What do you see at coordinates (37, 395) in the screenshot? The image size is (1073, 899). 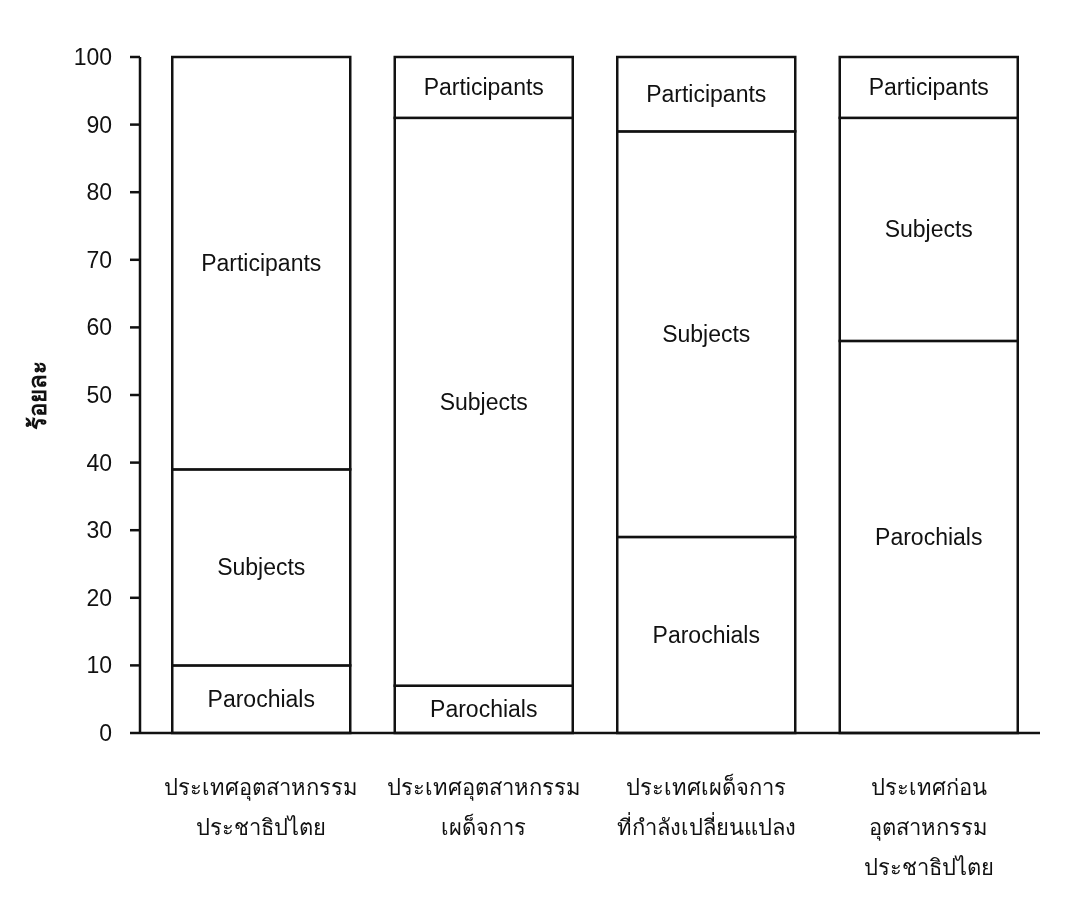 I see `y-axis-title: ร้อยละ` at bounding box center [37, 395].